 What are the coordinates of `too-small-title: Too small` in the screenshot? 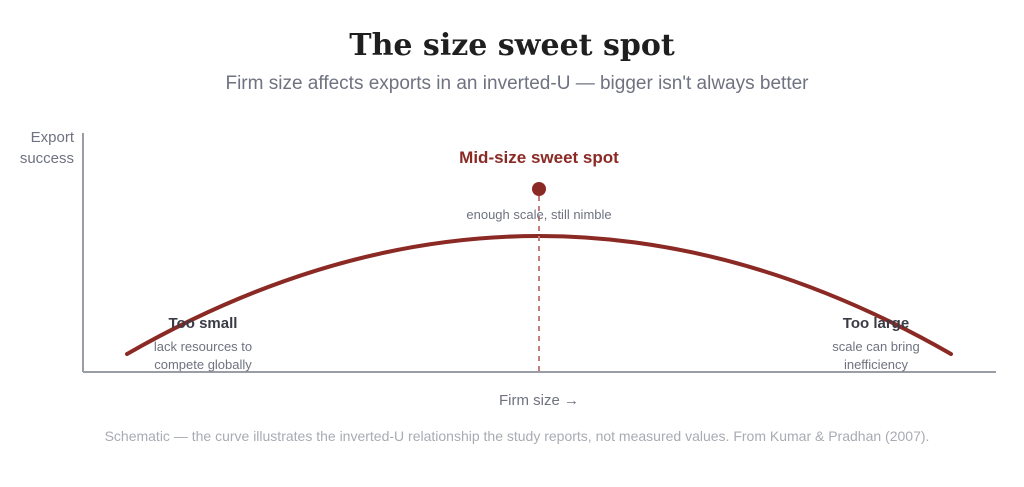 It's located at (203, 323).